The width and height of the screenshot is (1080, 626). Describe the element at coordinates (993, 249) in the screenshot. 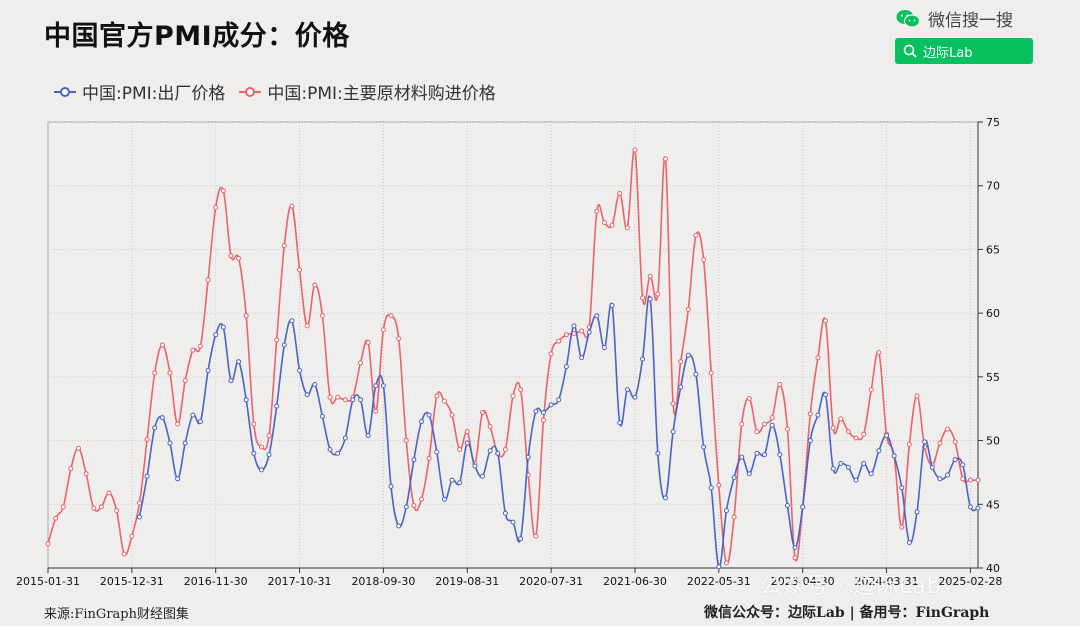

I see `y-tick-label: 65` at that location.